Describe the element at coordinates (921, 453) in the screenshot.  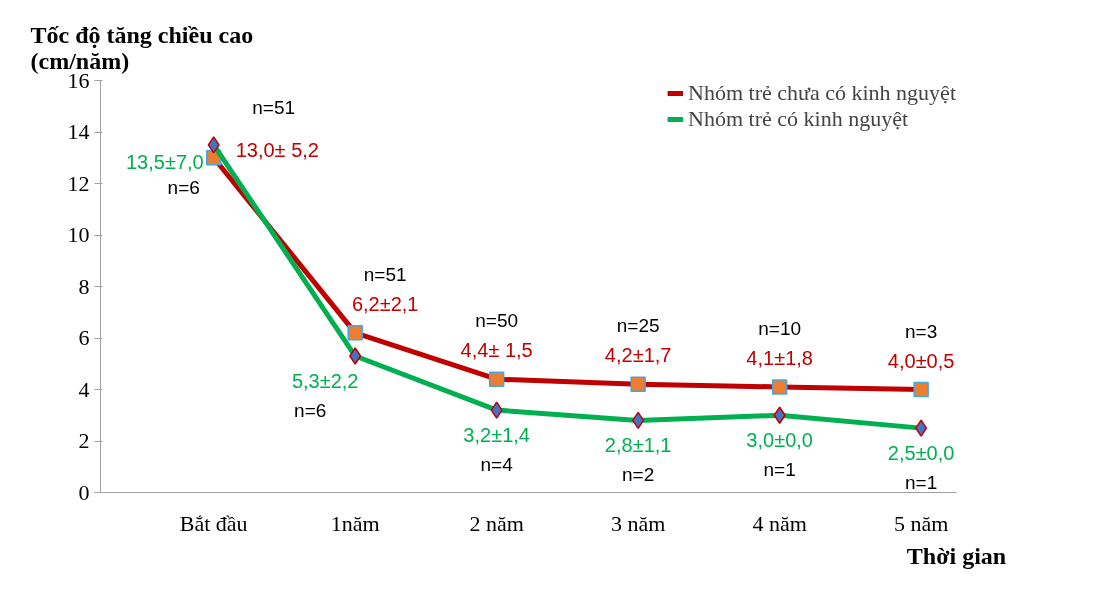
I see `data-label: 2,5±0,0` at that location.